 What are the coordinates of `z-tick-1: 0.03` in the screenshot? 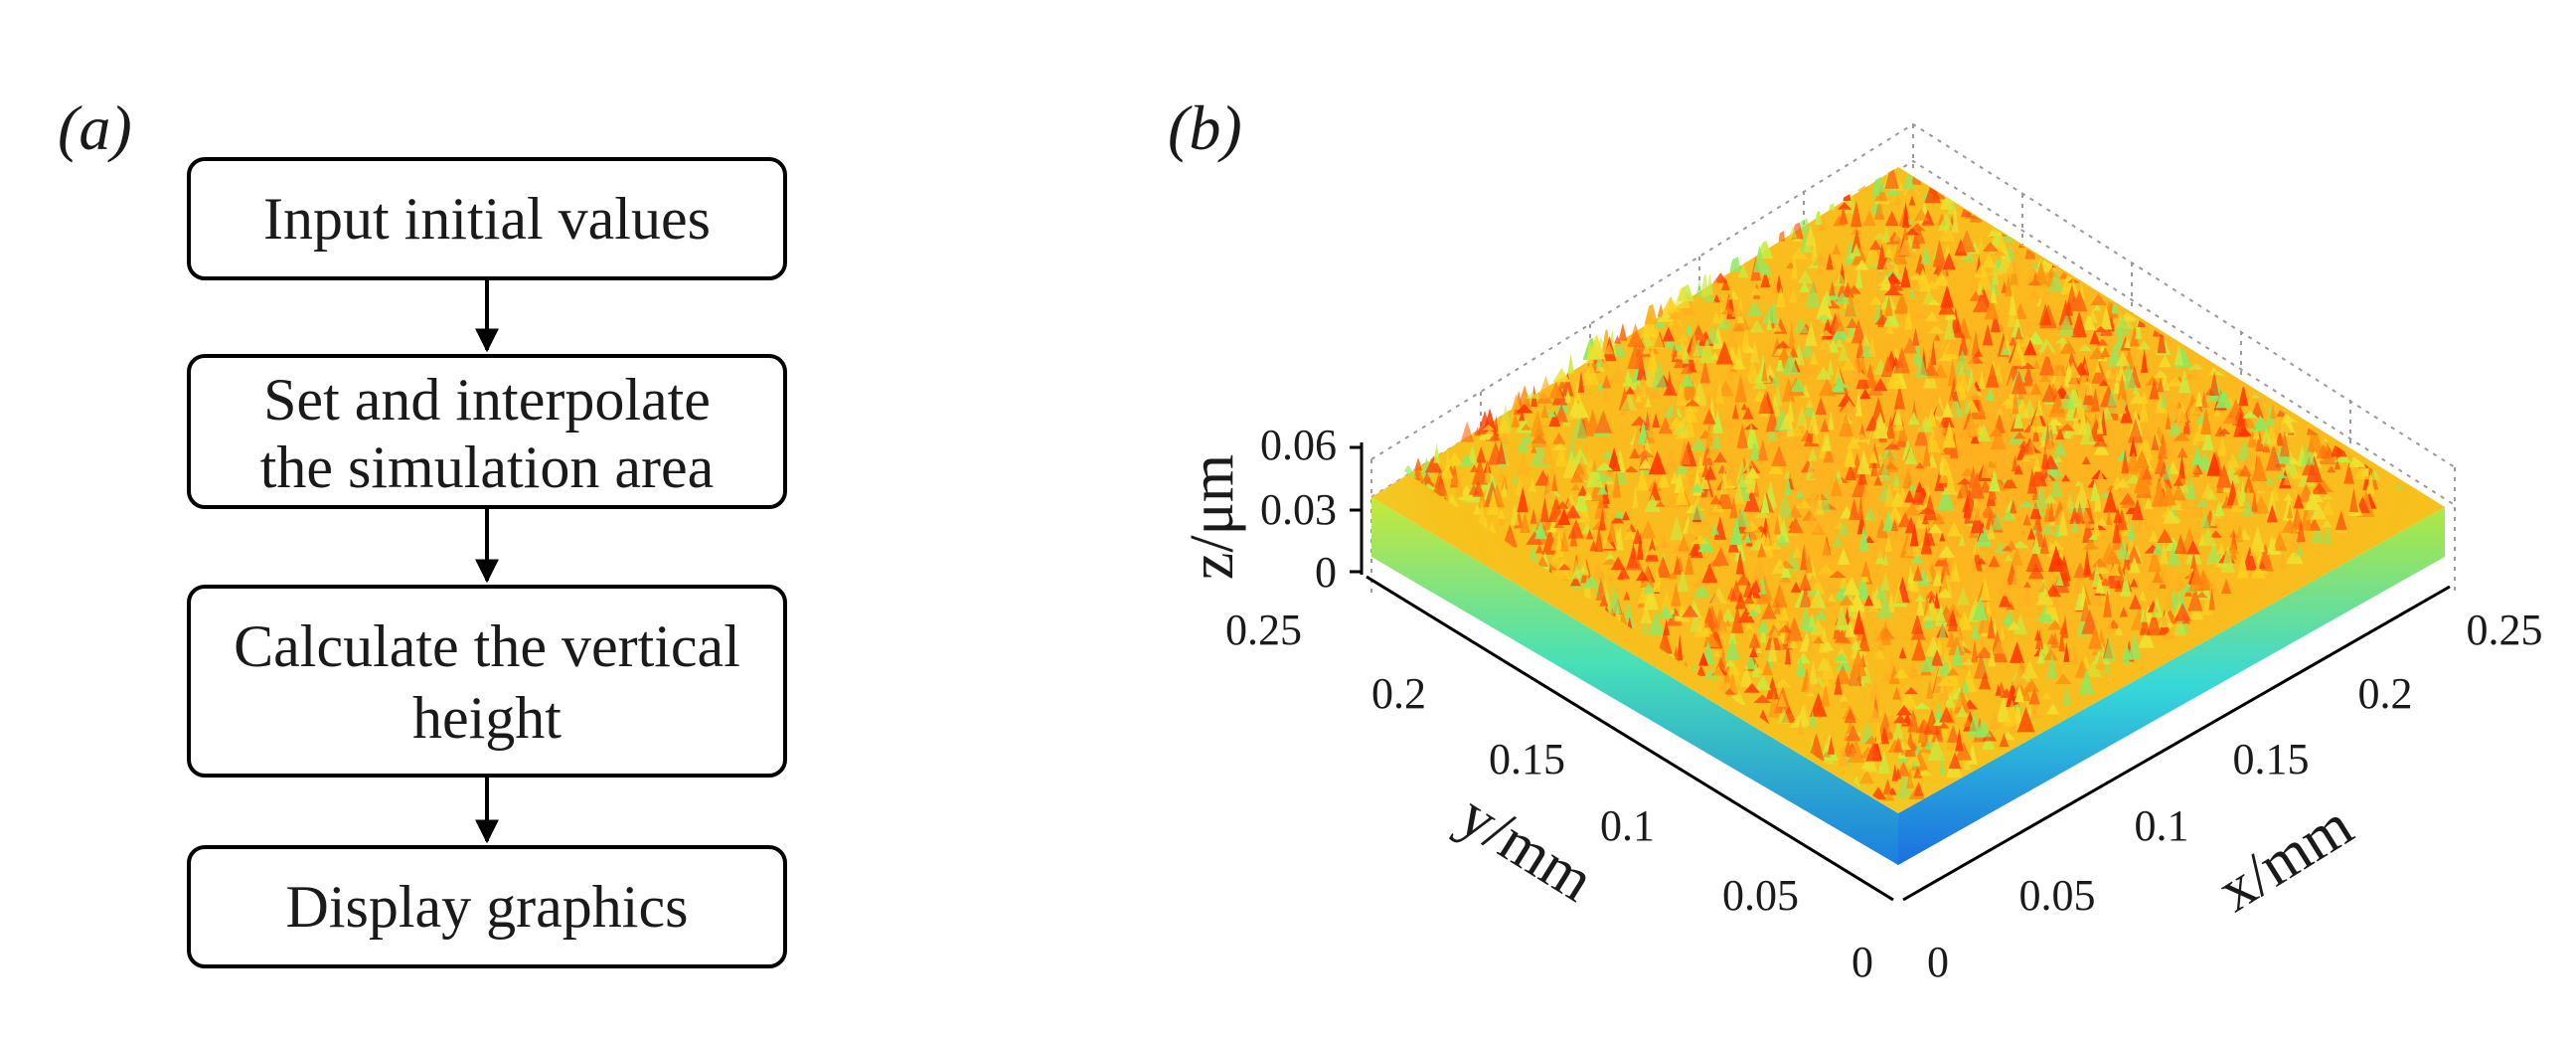 It's located at (1298, 509).